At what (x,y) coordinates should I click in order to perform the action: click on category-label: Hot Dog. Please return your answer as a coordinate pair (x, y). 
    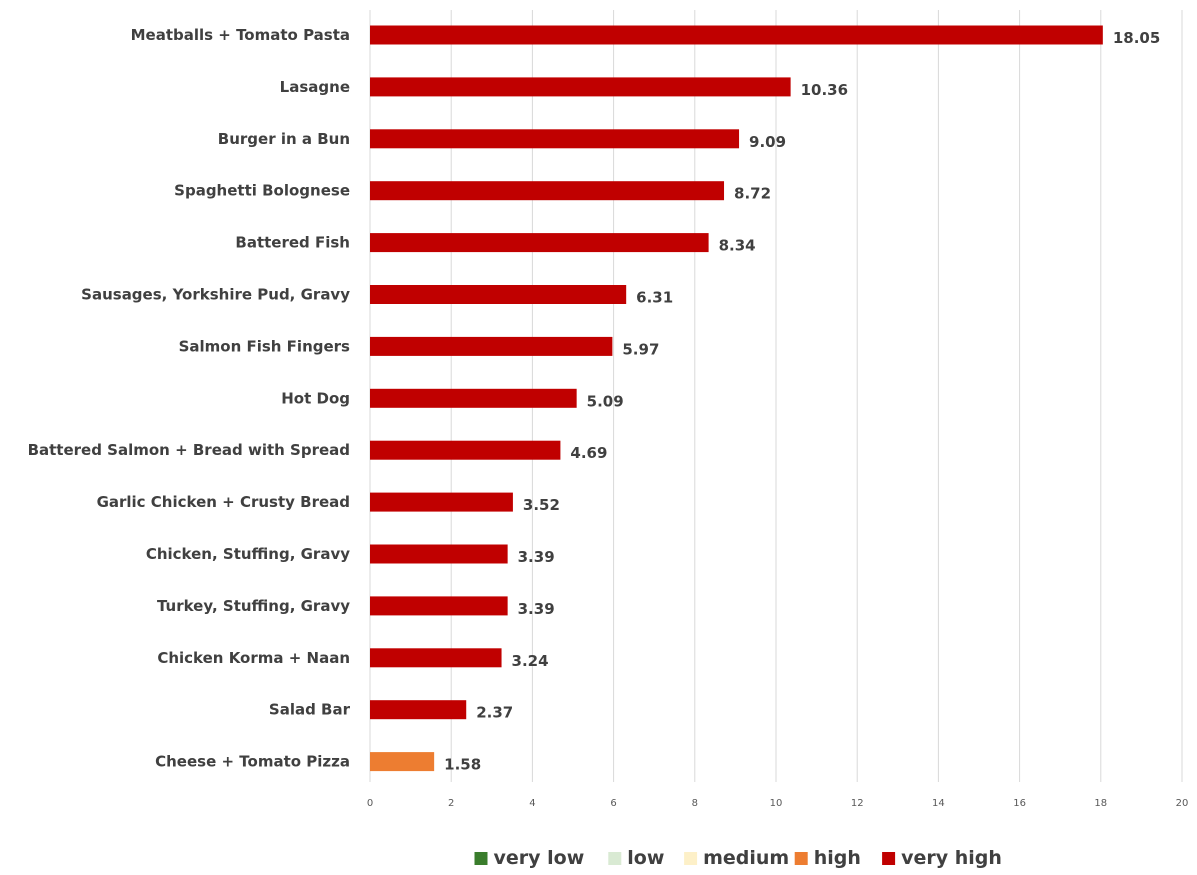
    Looking at the image, I should click on (315, 398).